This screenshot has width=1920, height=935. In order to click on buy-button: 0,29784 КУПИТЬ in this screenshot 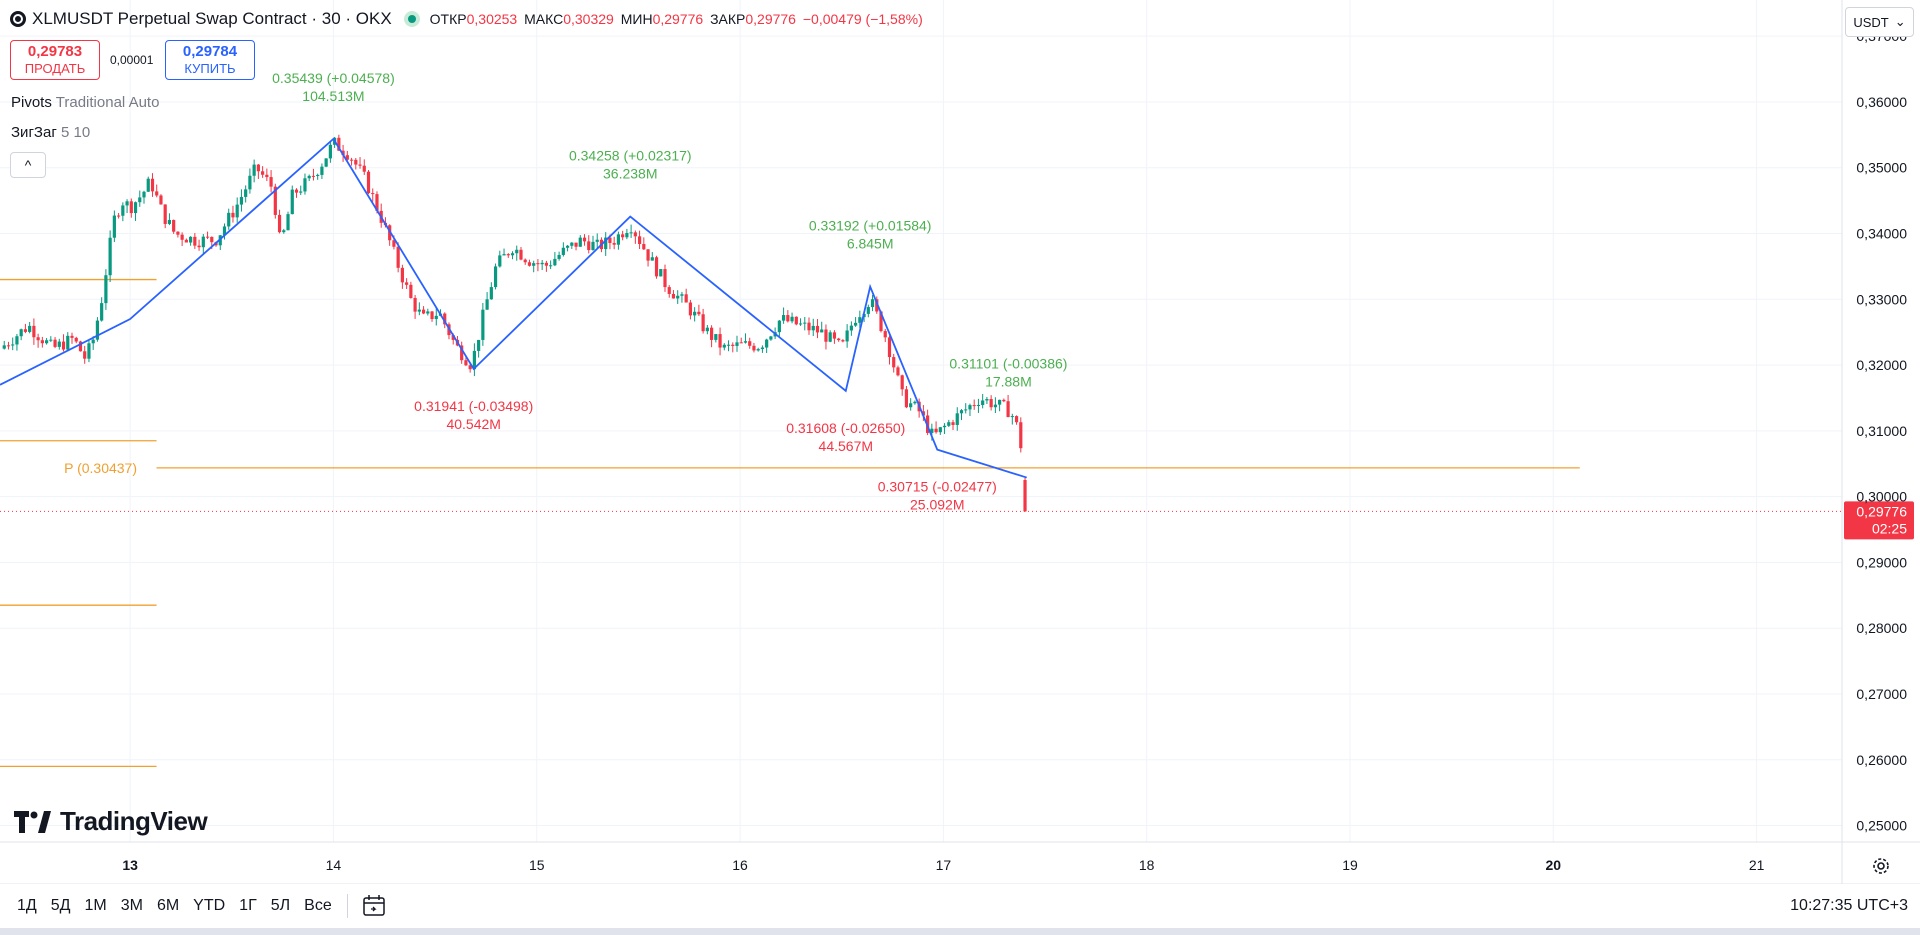, I will do `click(210, 60)`.